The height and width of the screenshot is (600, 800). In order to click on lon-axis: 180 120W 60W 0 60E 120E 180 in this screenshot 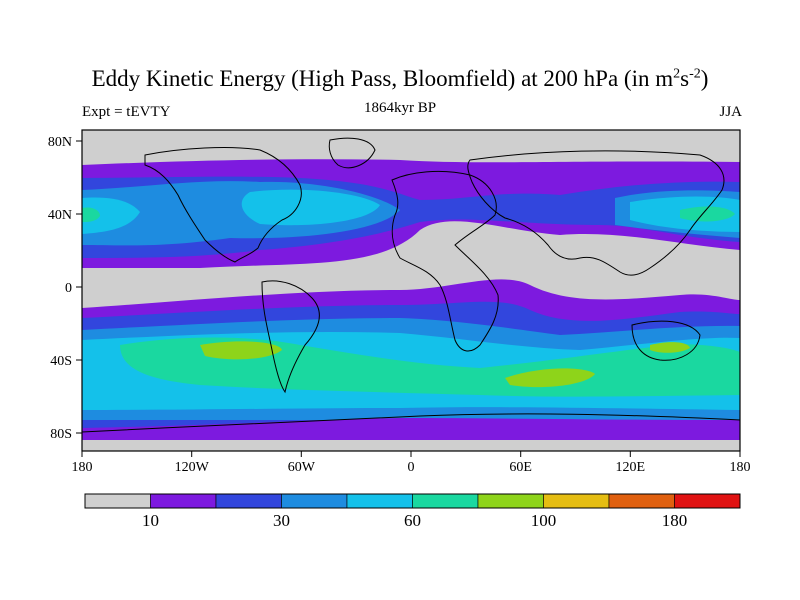, I will do `click(411, 463)`.